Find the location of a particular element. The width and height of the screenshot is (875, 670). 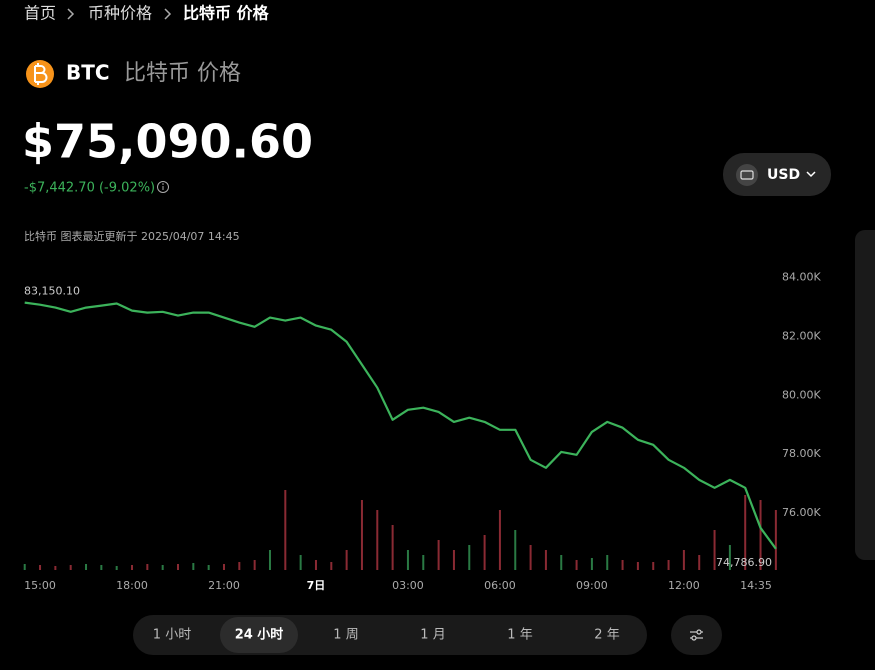

settings-icon is located at coordinates (696, 635).